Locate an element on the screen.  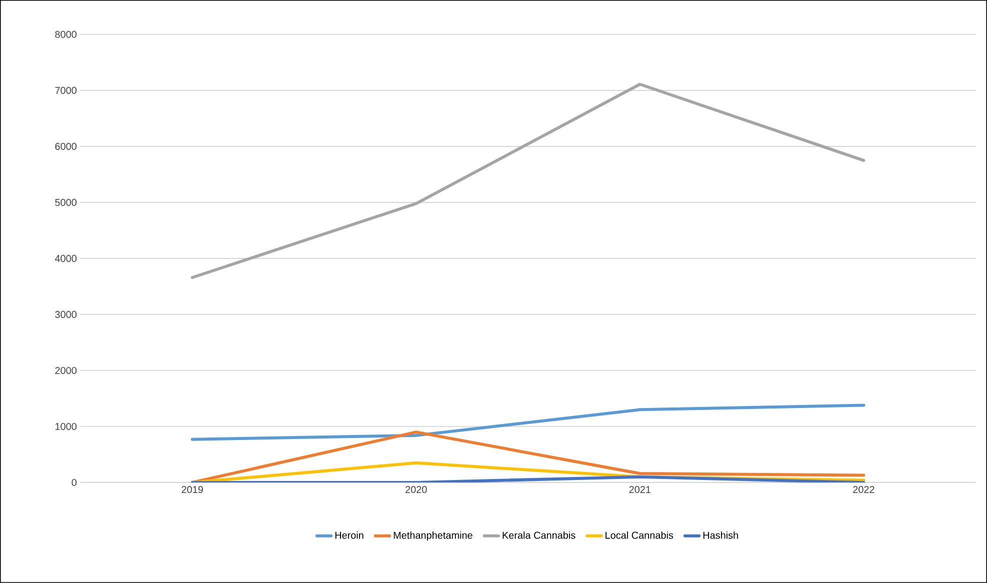
x-tick-label: 2020 is located at coordinates (416, 490).